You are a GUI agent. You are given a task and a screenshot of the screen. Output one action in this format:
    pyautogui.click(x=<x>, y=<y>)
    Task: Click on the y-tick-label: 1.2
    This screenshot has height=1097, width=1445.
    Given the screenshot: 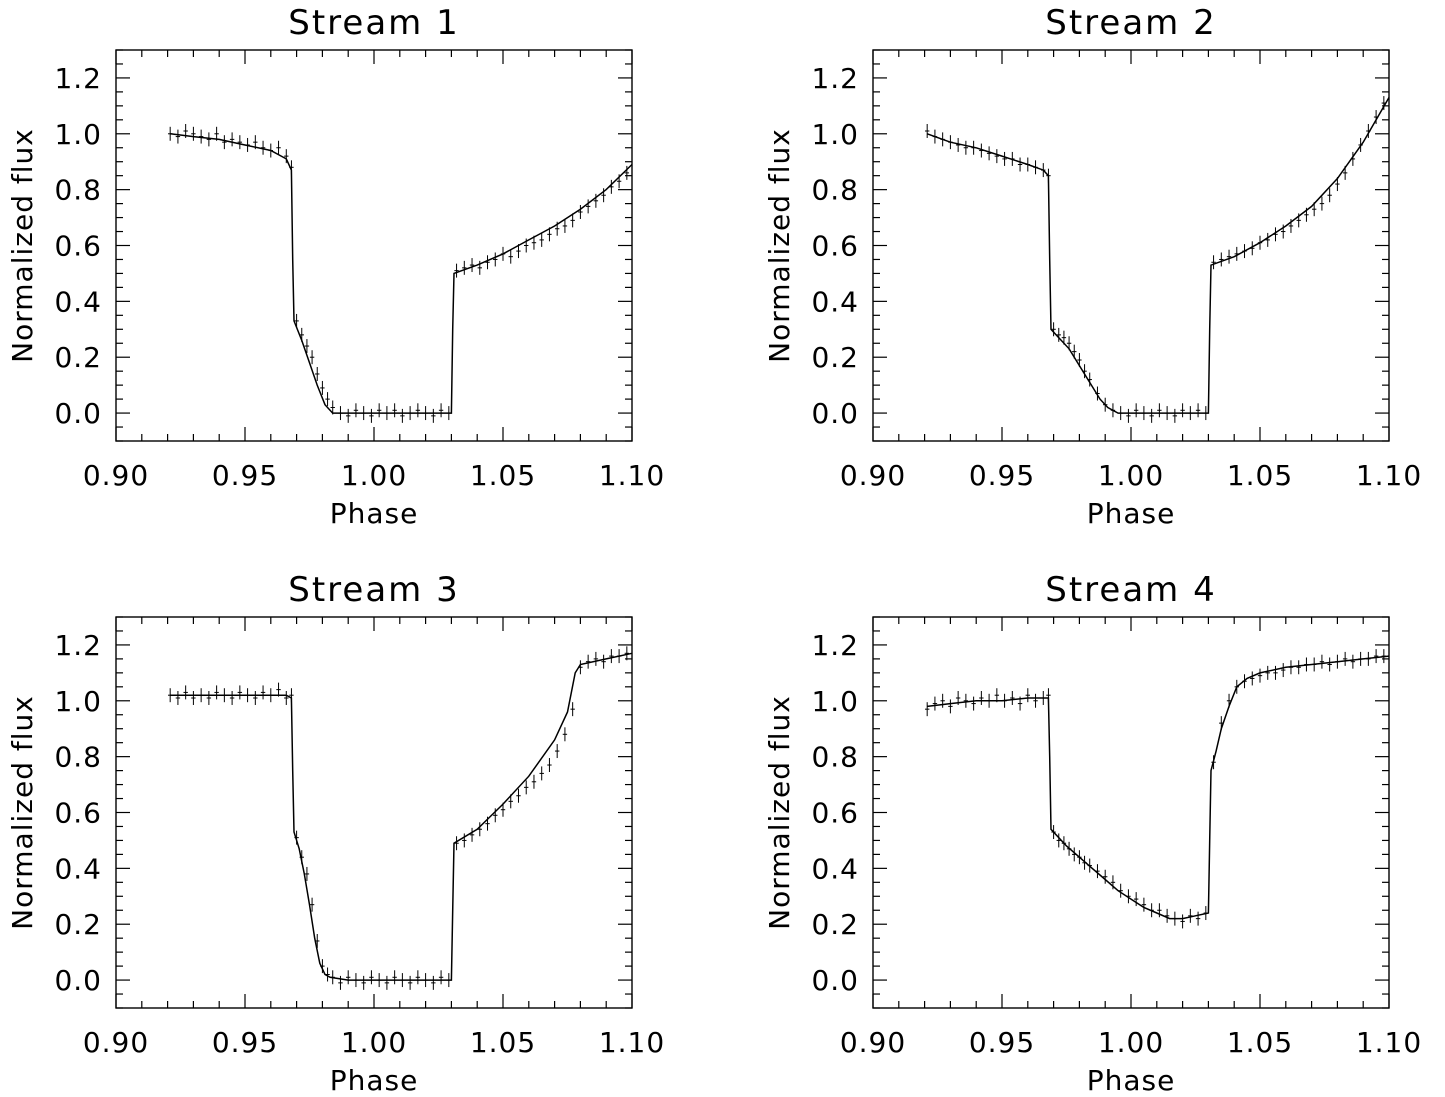 What is the action you would take?
    pyautogui.click(x=835, y=78)
    